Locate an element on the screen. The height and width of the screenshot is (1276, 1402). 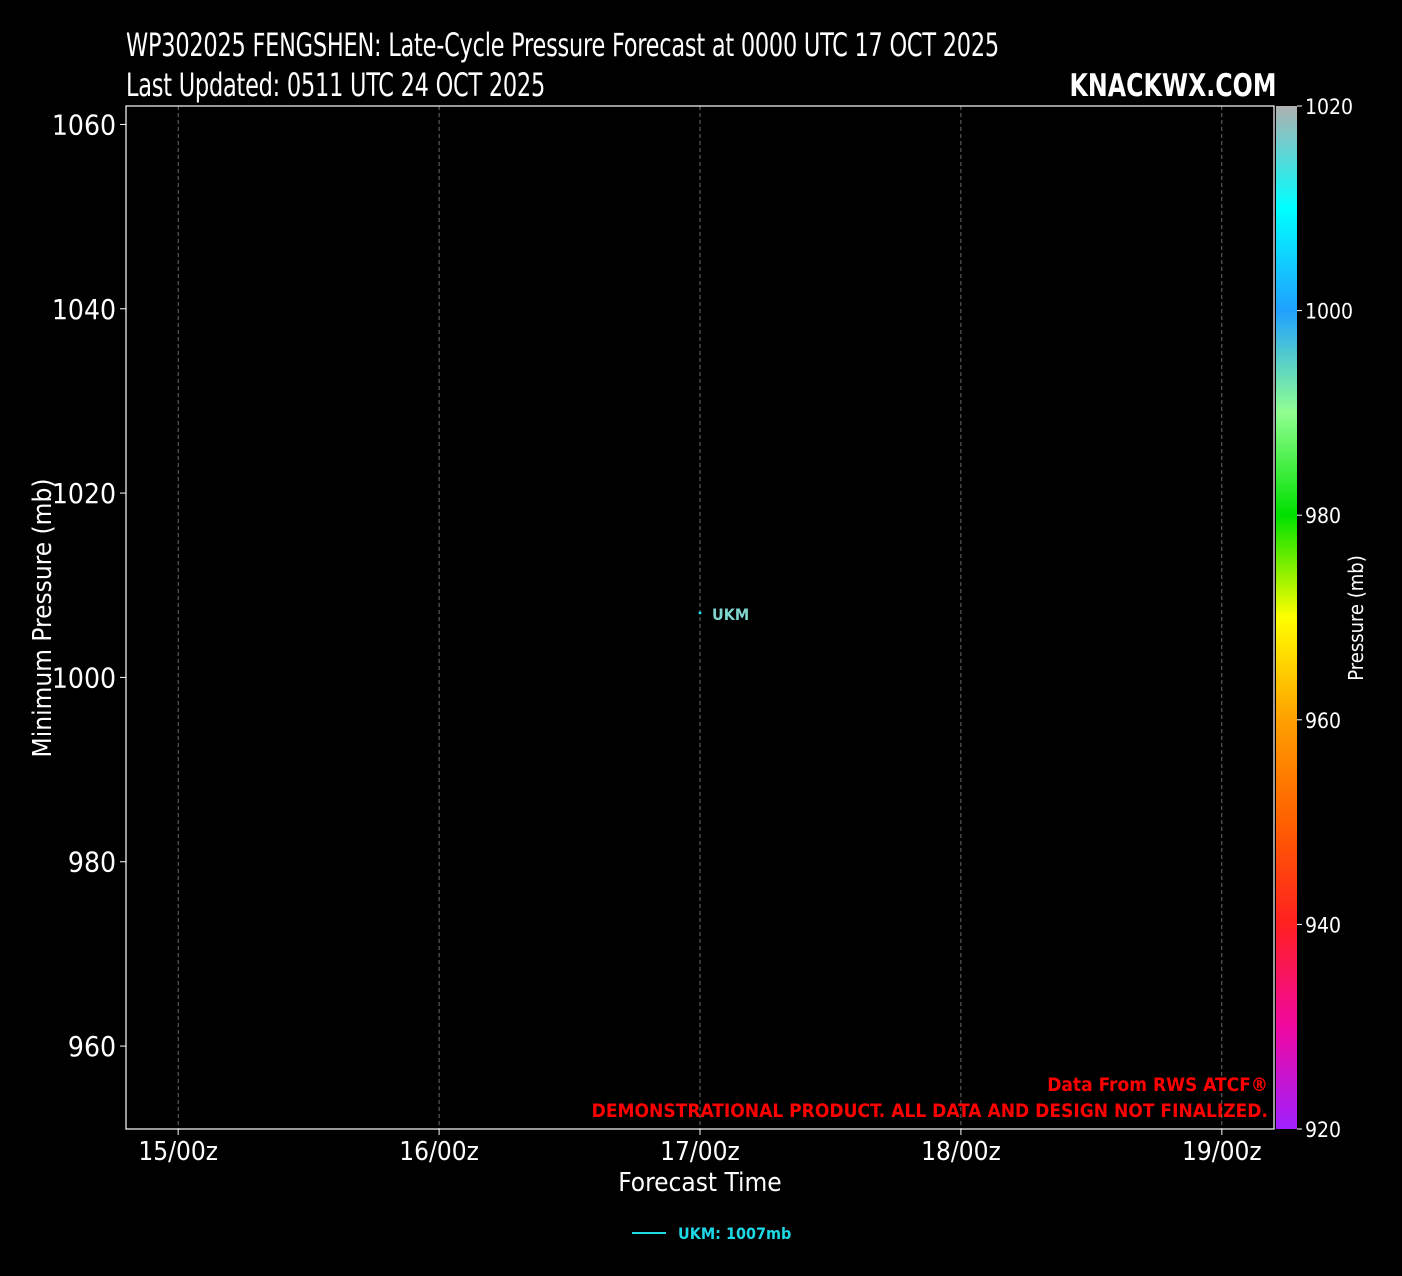
y-tick-label: 960 is located at coordinates (92, 1046).